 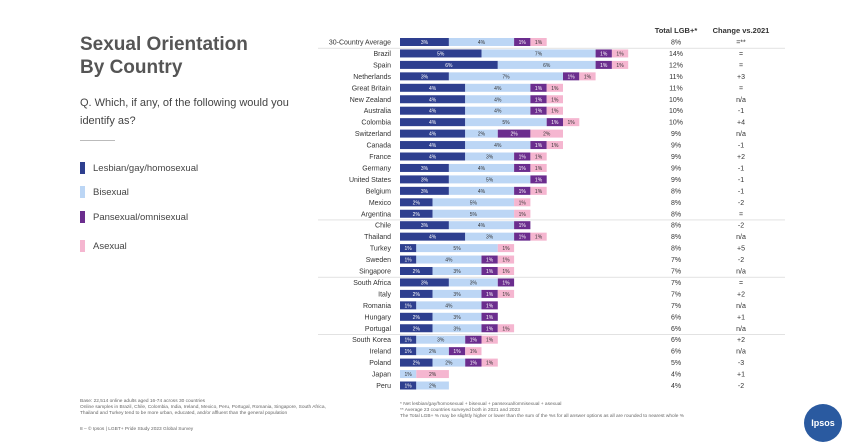 I want to click on title-line-1: Sexual Orientation, so click(x=164, y=44).